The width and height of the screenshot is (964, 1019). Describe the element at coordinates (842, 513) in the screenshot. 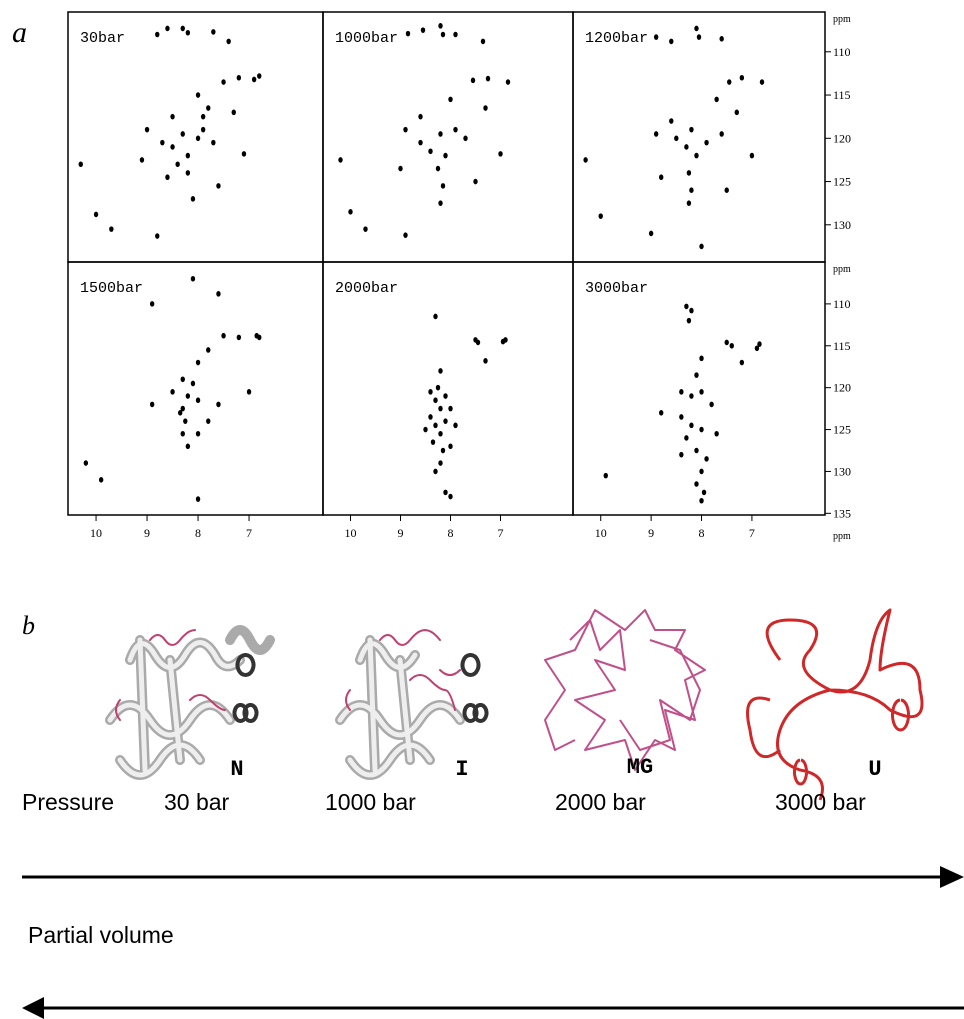

I see `y-tick-label: 135` at that location.